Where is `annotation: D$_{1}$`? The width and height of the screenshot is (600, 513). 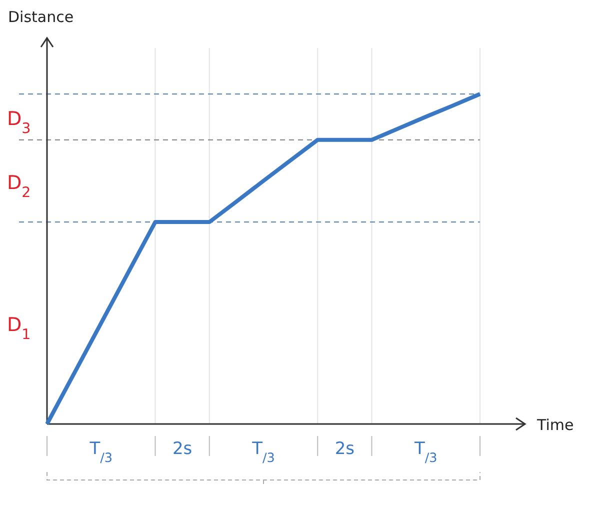
annotation: D$_{1}$ is located at coordinates (19, 329).